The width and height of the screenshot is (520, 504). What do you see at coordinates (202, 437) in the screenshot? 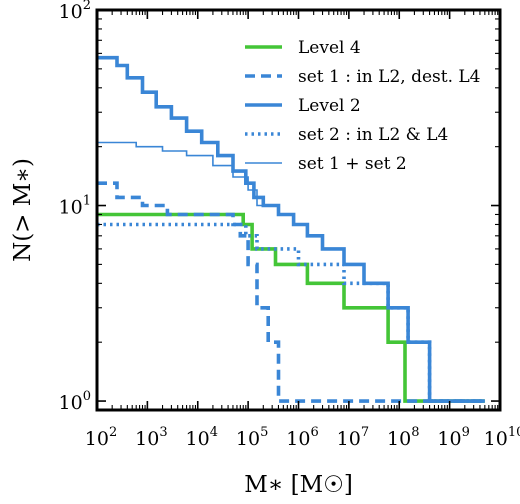
I see `x-tick-label: 10⁴` at bounding box center [202, 437].